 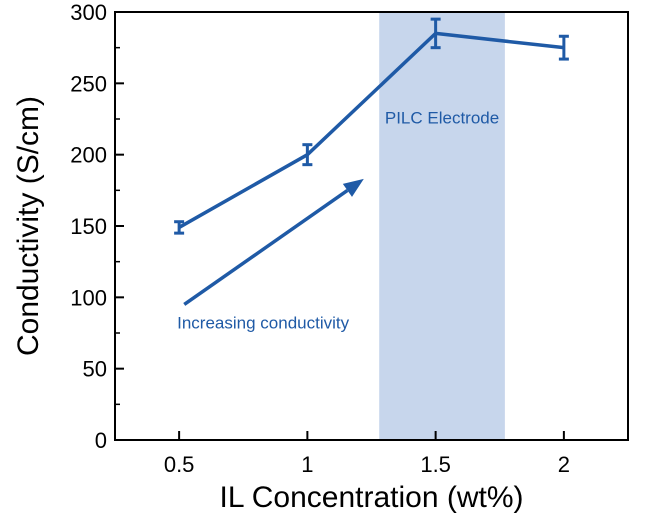 I want to click on x-tick-label: 1, so click(x=307, y=464).